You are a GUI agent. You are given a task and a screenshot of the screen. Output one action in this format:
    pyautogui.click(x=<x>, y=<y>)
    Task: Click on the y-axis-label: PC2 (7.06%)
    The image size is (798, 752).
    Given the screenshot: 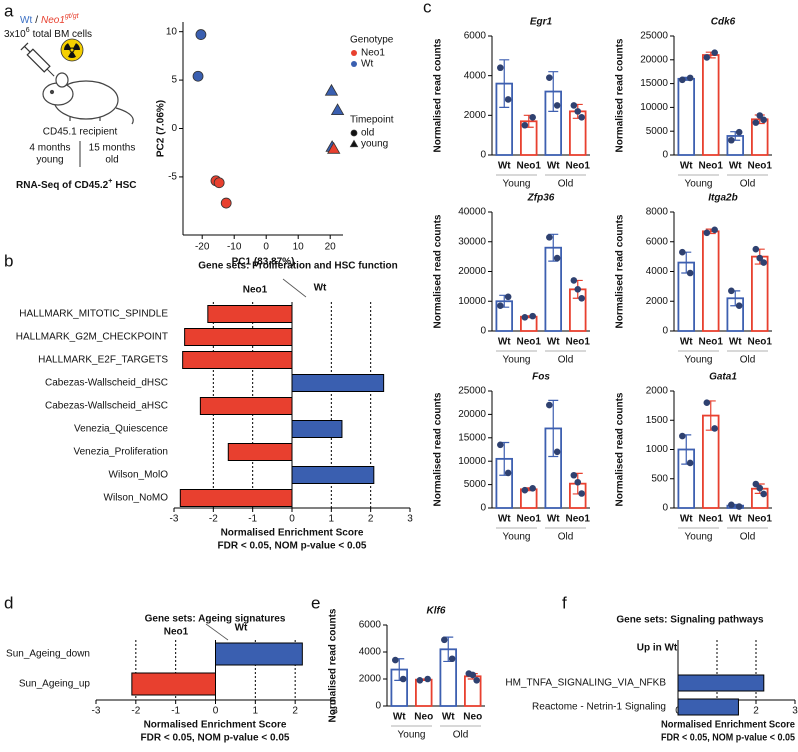 What is the action you would take?
    pyautogui.click(x=161, y=128)
    